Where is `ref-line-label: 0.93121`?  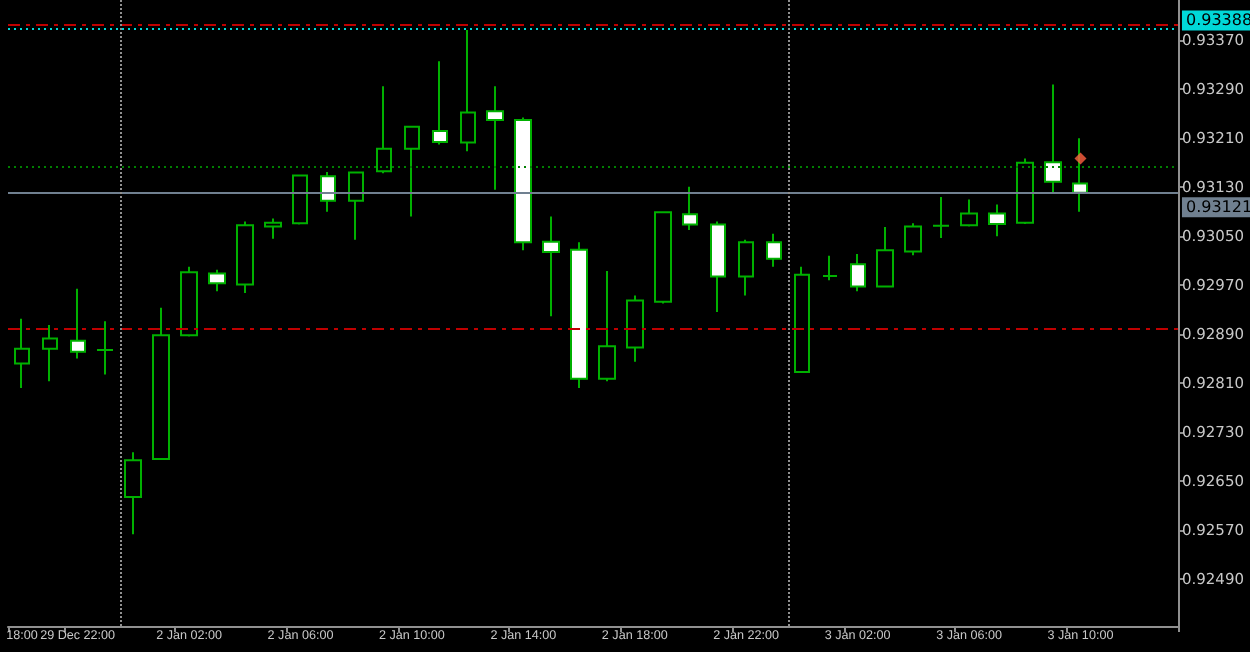 ref-line-label: 0.93121 is located at coordinates (1217, 207).